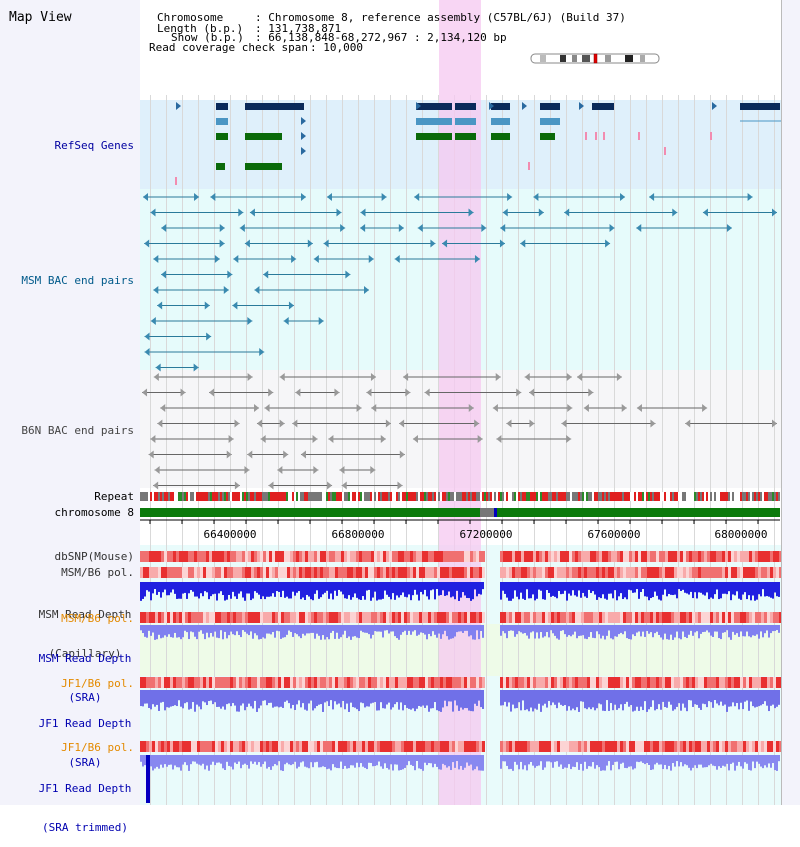 The image size is (800, 847). Describe the element at coordinates (94, 556) in the screenshot. I see `dbsnp-label: dbSNP(Mouse)` at that location.